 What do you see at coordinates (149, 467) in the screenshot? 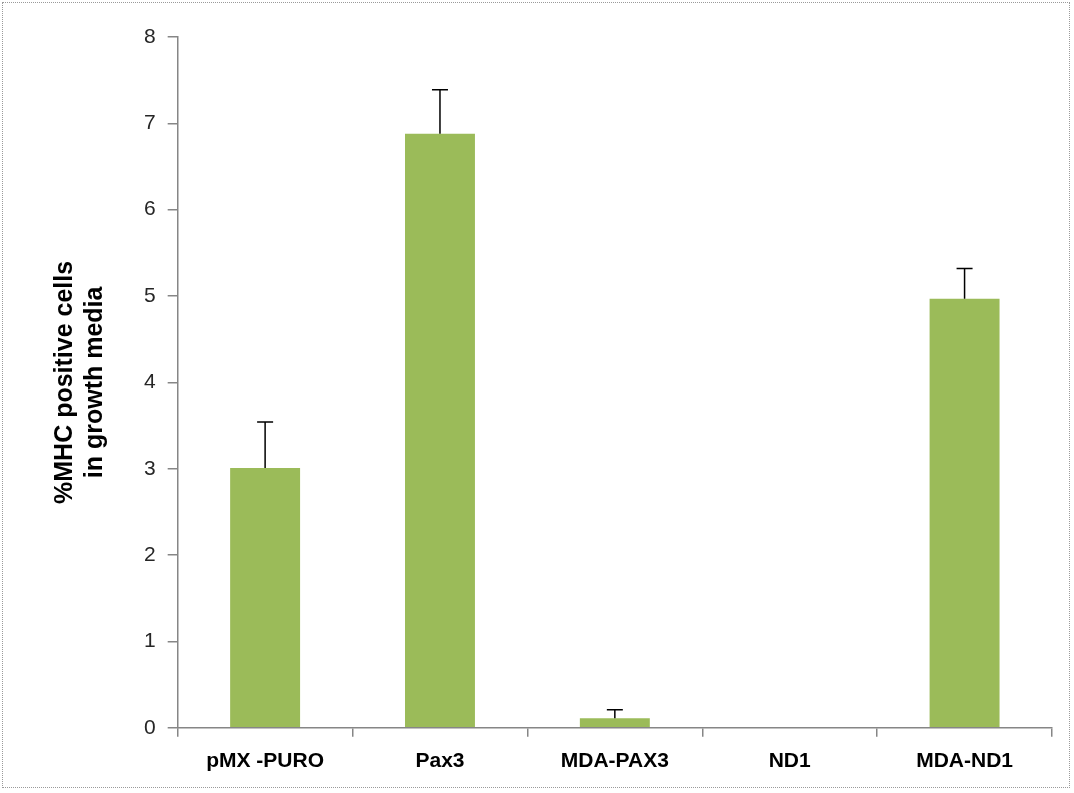
I see `y-tick-label: 3` at bounding box center [149, 467].